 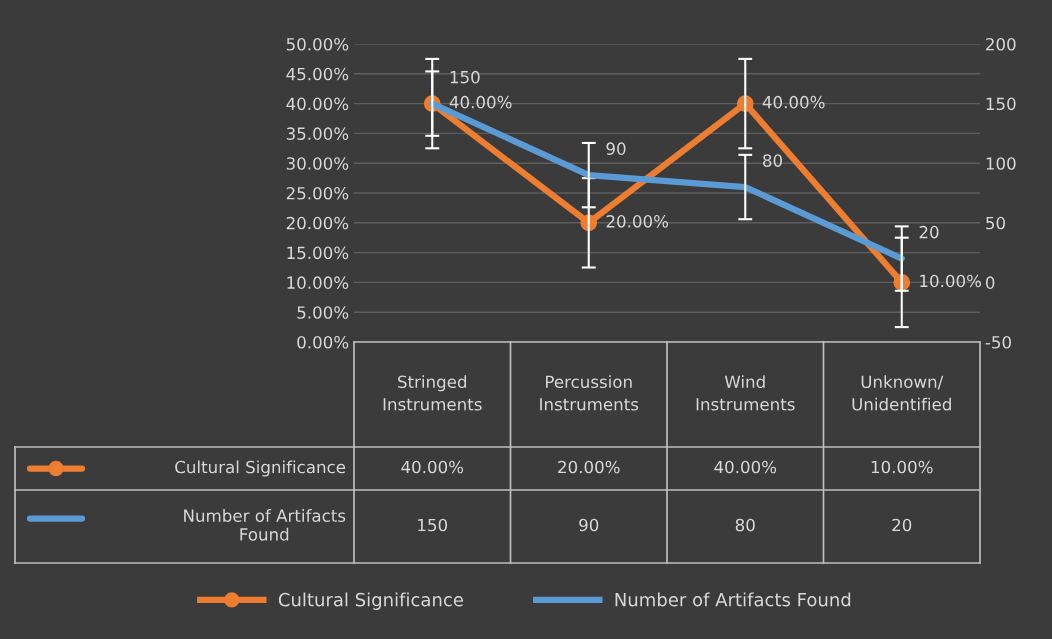 I want to click on y-tick-label: 0.00%, so click(x=323, y=342).